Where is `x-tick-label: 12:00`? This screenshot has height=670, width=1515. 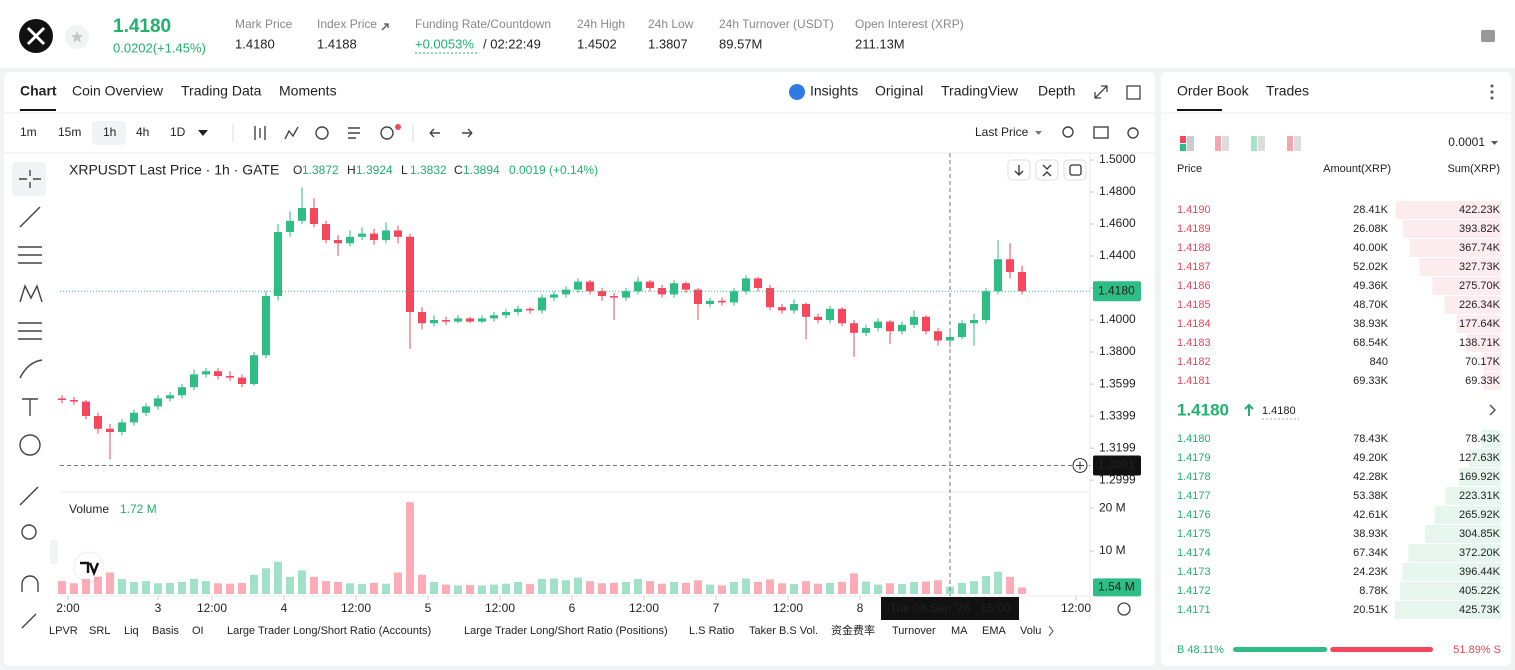
x-tick-label: 12:00 is located at coordinates (500, 608).